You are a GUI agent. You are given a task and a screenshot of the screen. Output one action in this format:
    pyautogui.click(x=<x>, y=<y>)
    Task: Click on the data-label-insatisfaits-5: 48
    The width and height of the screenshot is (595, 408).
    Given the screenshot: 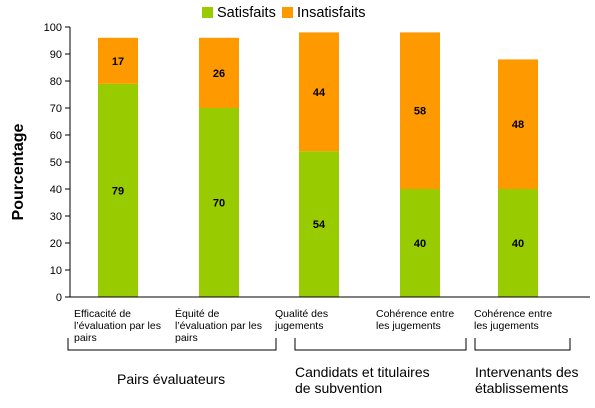 What is the action you would take?
    pyautogui.click(x=518, y=125)
    